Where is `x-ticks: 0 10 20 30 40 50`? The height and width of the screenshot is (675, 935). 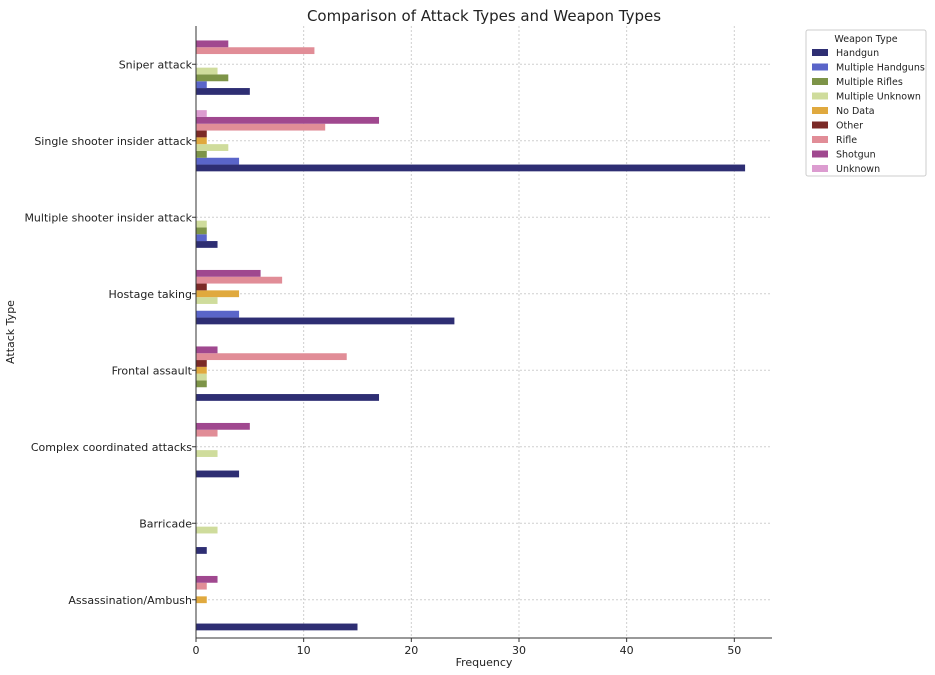 x-ticks: 0 10 20 30 40 50 is located at coordinates (467, 647).